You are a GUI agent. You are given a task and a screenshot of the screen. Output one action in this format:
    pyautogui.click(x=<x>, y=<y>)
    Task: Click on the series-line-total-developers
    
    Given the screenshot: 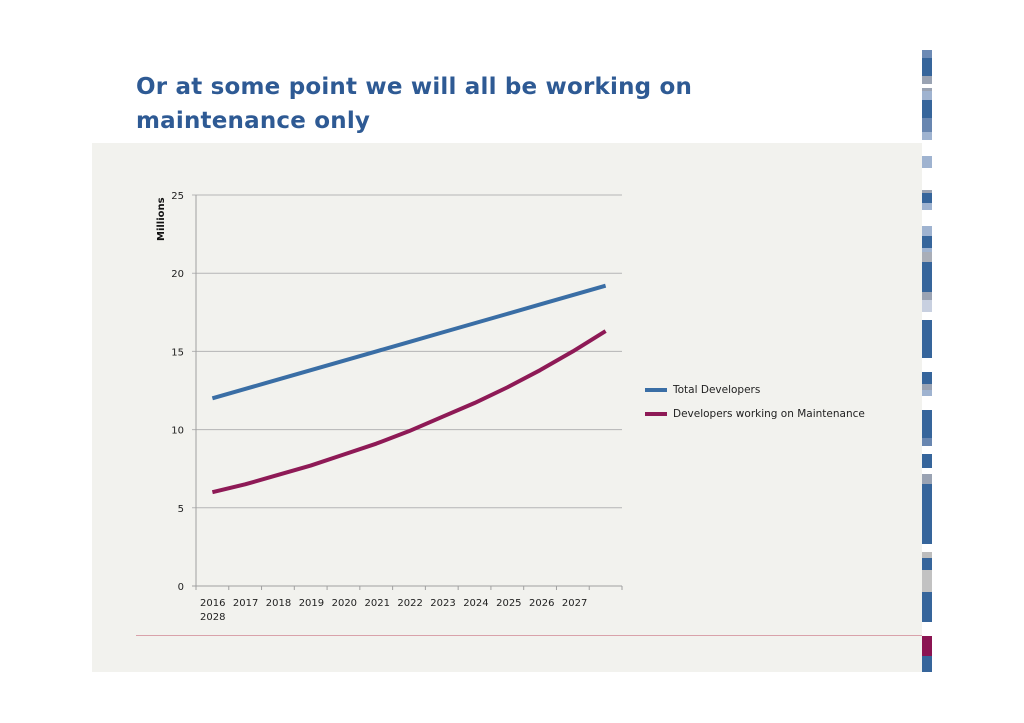 What is the action you would take?
    pyautogui.click(x=409, y=342)
    